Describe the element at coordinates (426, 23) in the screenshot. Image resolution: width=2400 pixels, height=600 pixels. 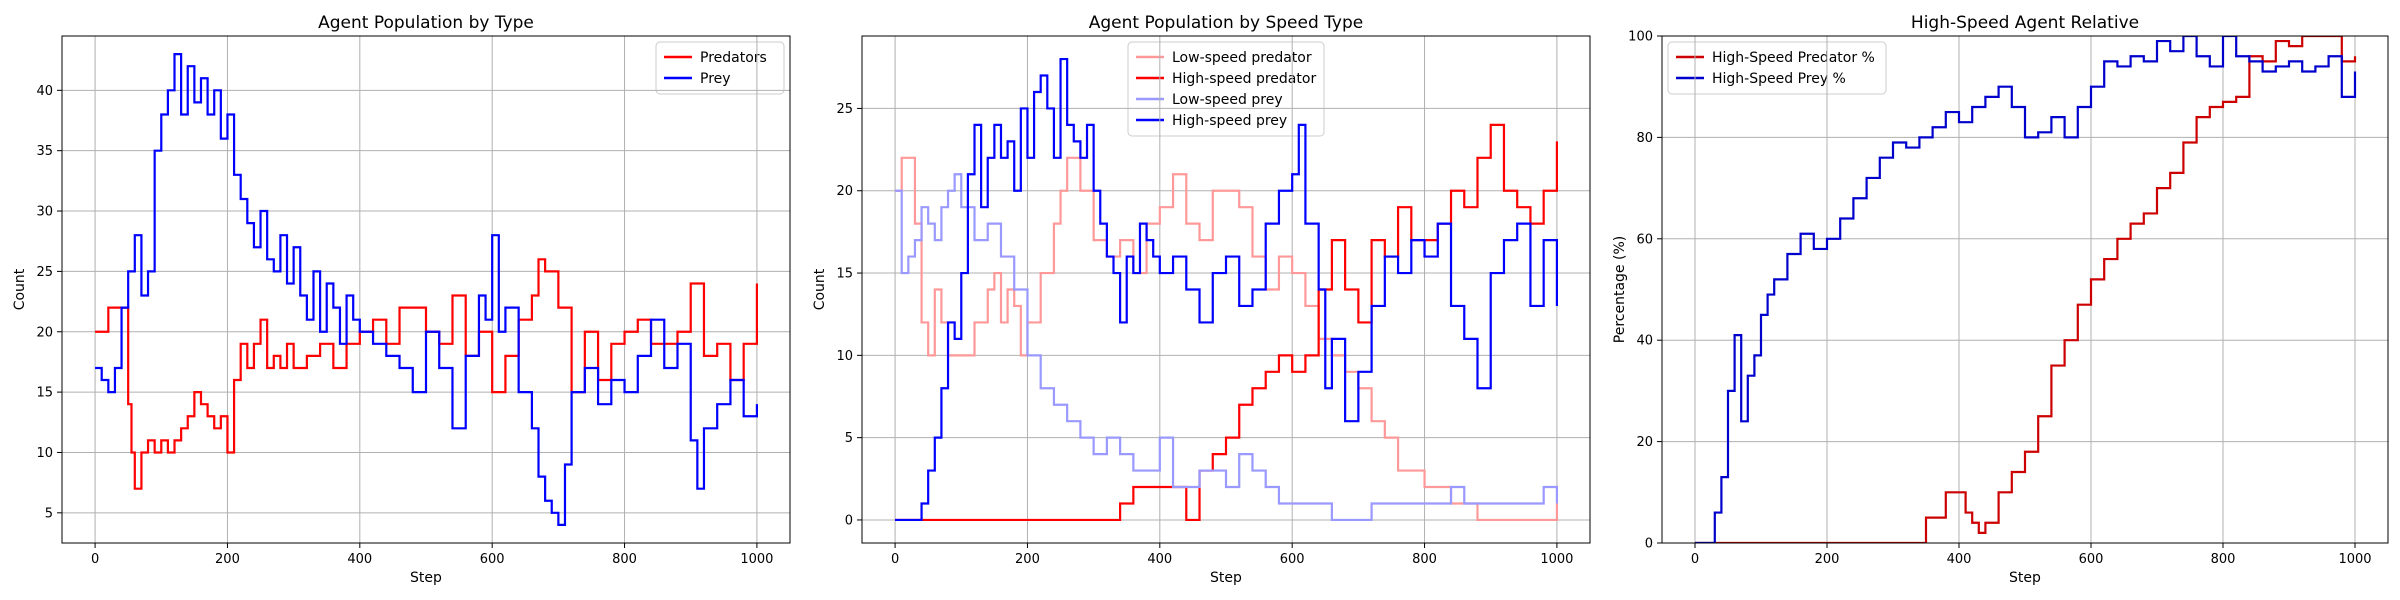
I see `chart-title: Agent Population by Type` at that location.